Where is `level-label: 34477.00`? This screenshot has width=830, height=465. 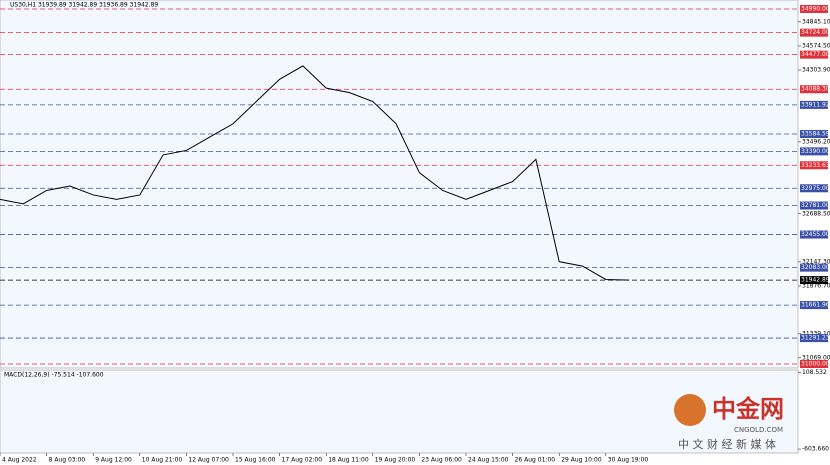
level-label: 34477.00 is located at coordinates (815, 54).